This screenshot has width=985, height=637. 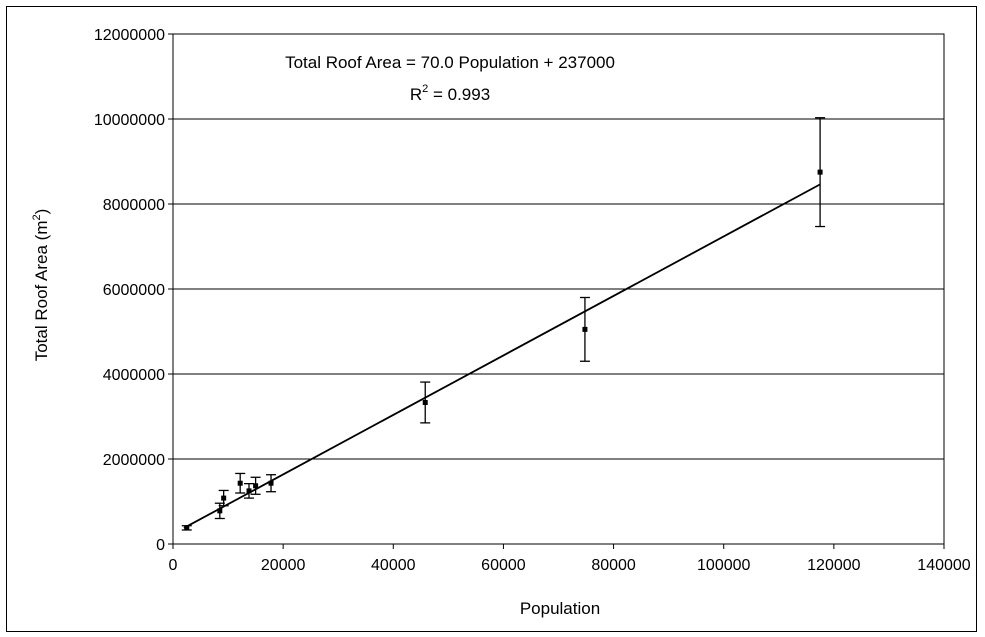 I want to click on y-tick-label: 4000000, so click(x=134, y=375).